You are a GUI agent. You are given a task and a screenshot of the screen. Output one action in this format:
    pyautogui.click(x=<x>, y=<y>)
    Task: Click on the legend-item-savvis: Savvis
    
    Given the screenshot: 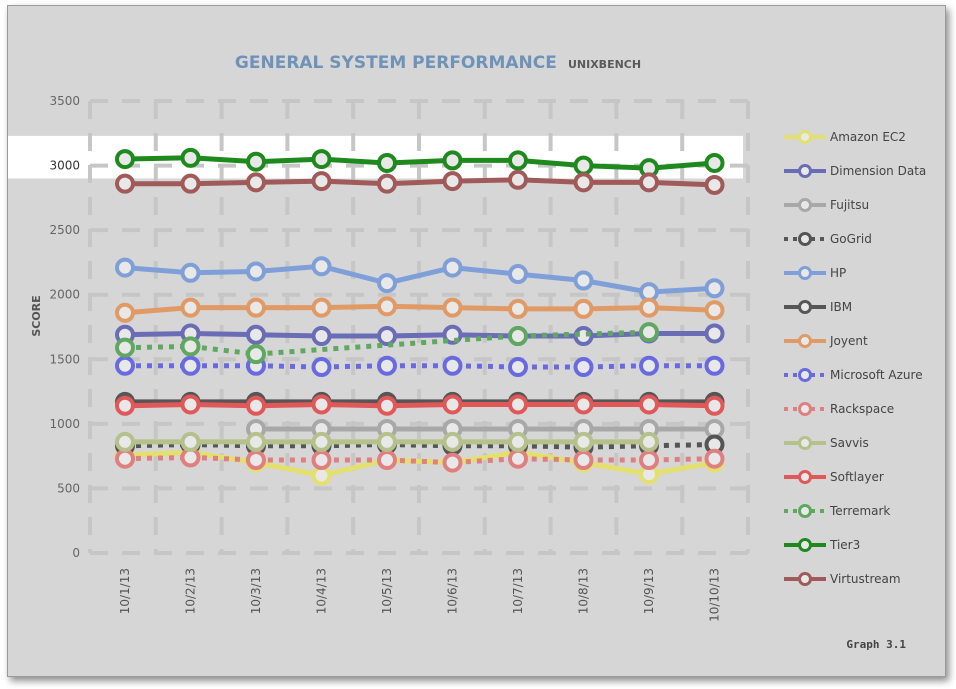 What is the action you would take?
    pyautogui.click(x=826, y=443)
    